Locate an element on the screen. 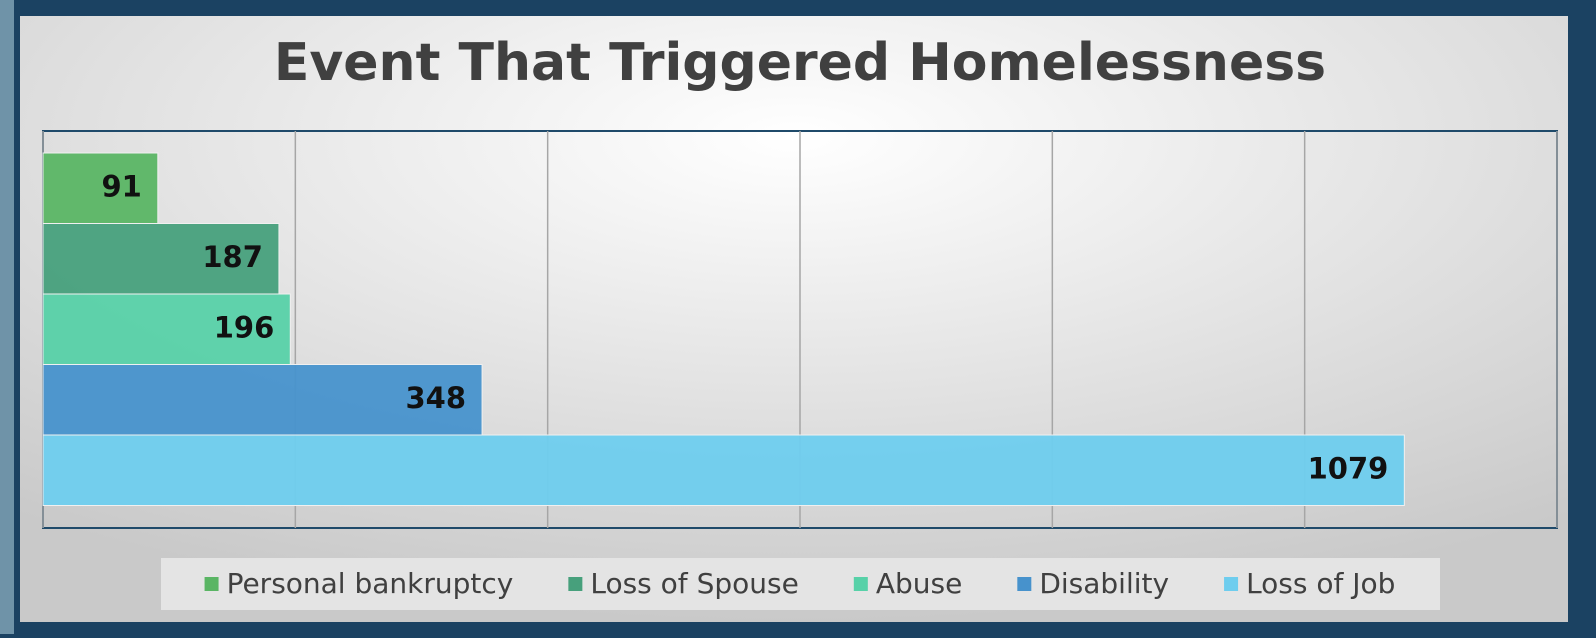 The height and width of the screenshot is (638, 1596). chart-title: Event That Triggered Homelessness is located at coordinates (800, 63).